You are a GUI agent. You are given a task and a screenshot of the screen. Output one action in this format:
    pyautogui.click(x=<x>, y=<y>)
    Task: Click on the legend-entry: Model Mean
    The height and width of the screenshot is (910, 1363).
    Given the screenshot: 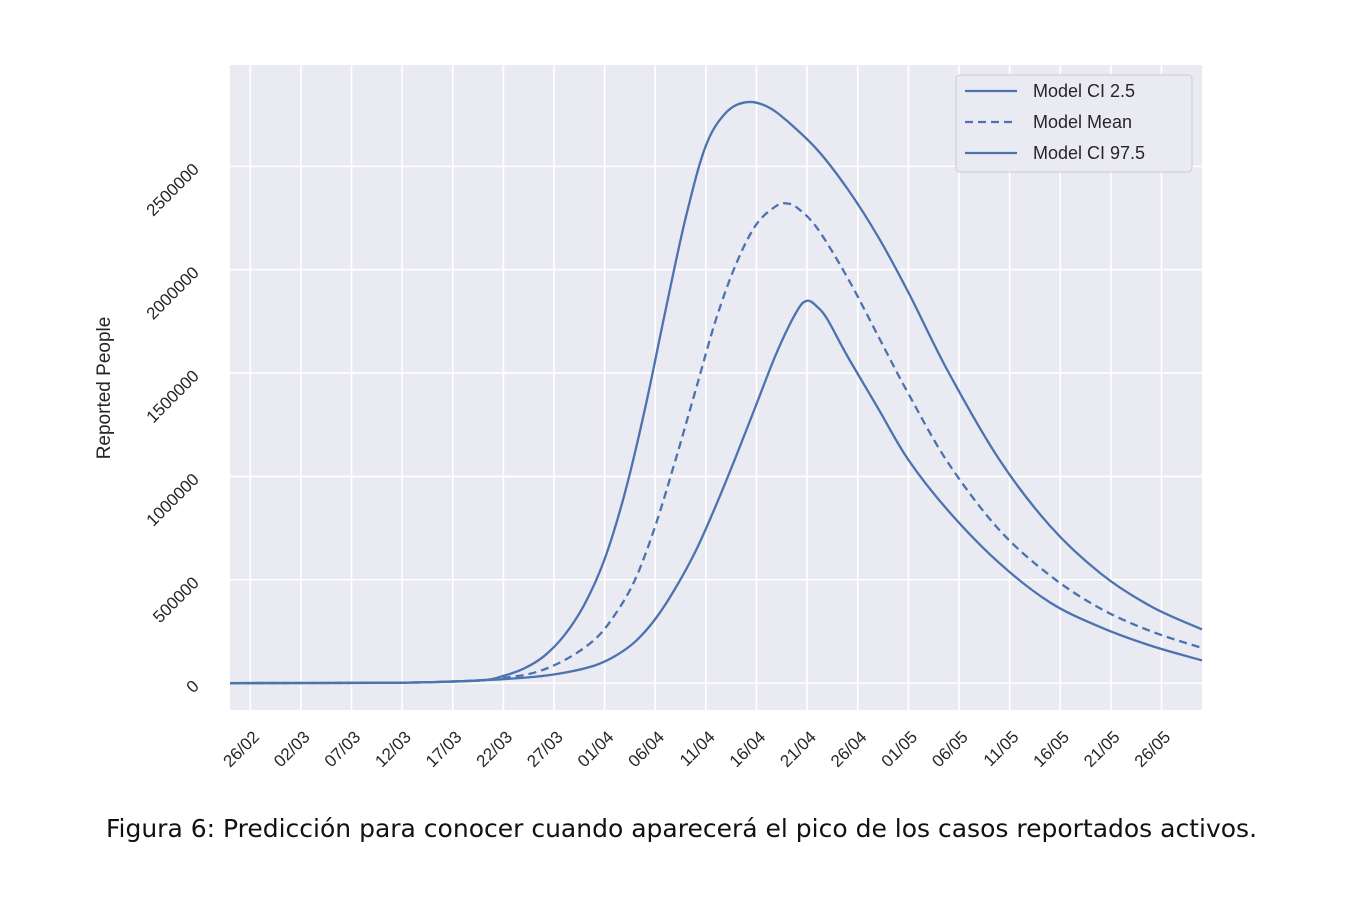 What is the action you would take?
    pyautogui.click(x=1082, y=122)
    